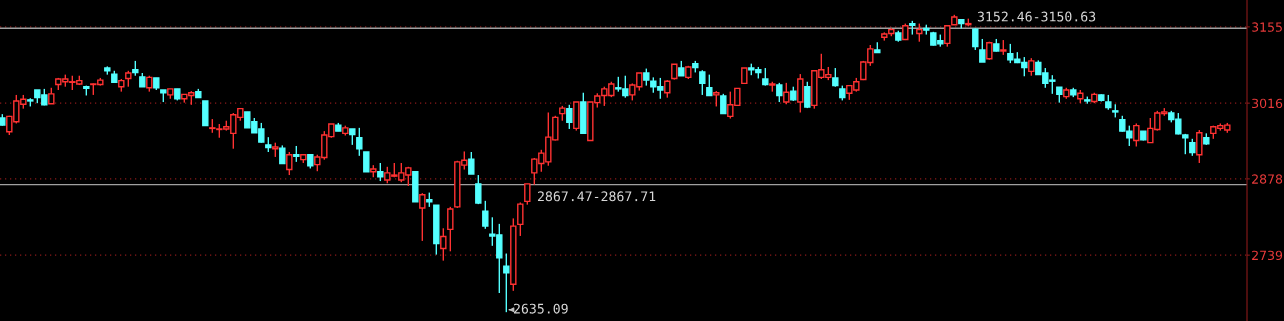  I want to click on y-tick-label: 3016, so click(1267, 103).